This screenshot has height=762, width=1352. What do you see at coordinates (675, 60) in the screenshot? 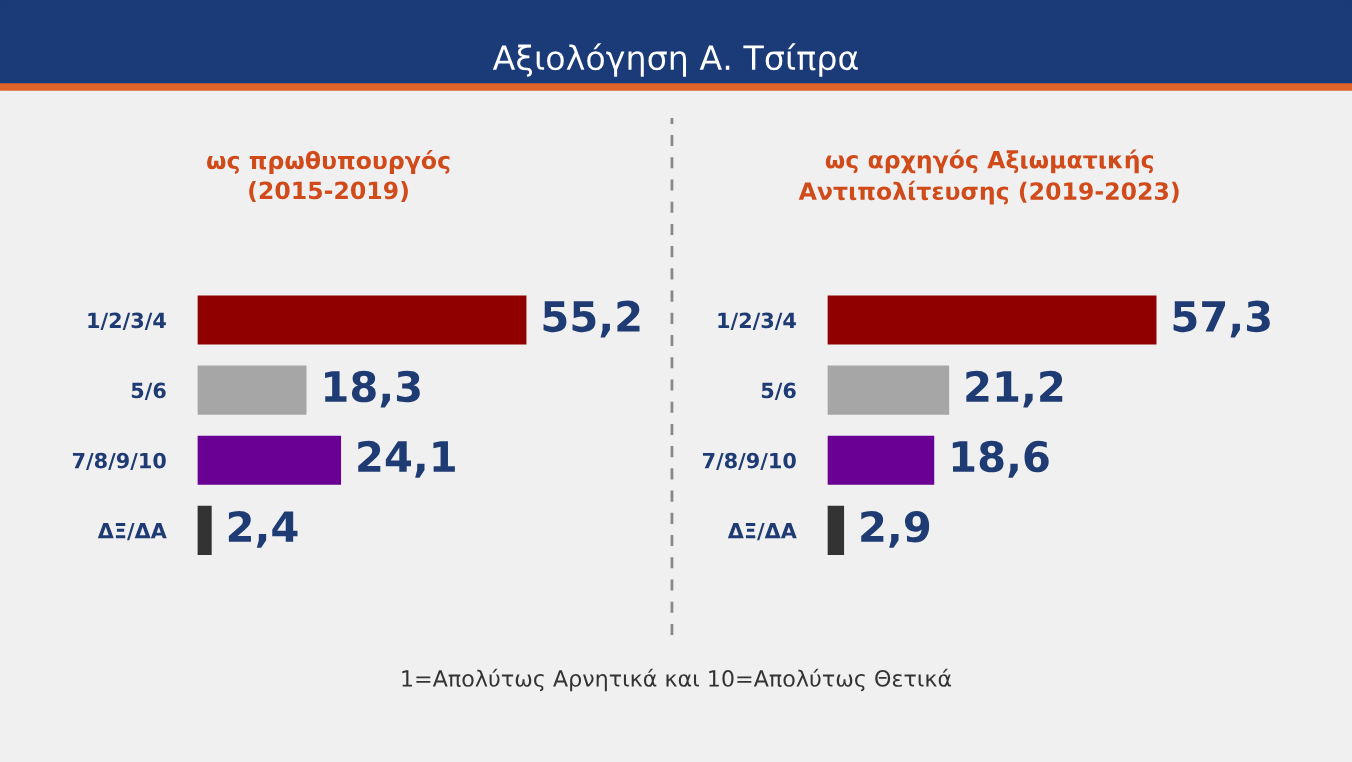
I see `text: Αξιολόγηση Α. Τσίπρα` at bounding box center [675, 60].